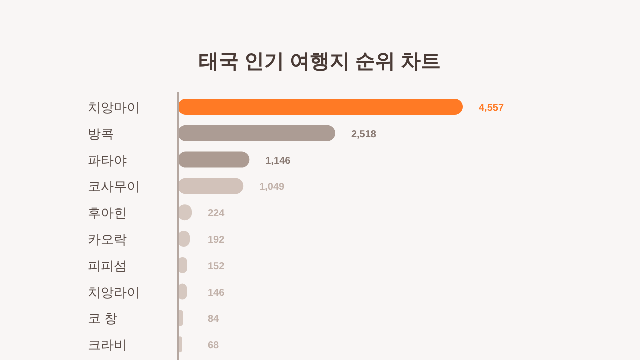 The image size is (640, 360). I want to click on y-tick-label: 후아힌, so click(107, 213).